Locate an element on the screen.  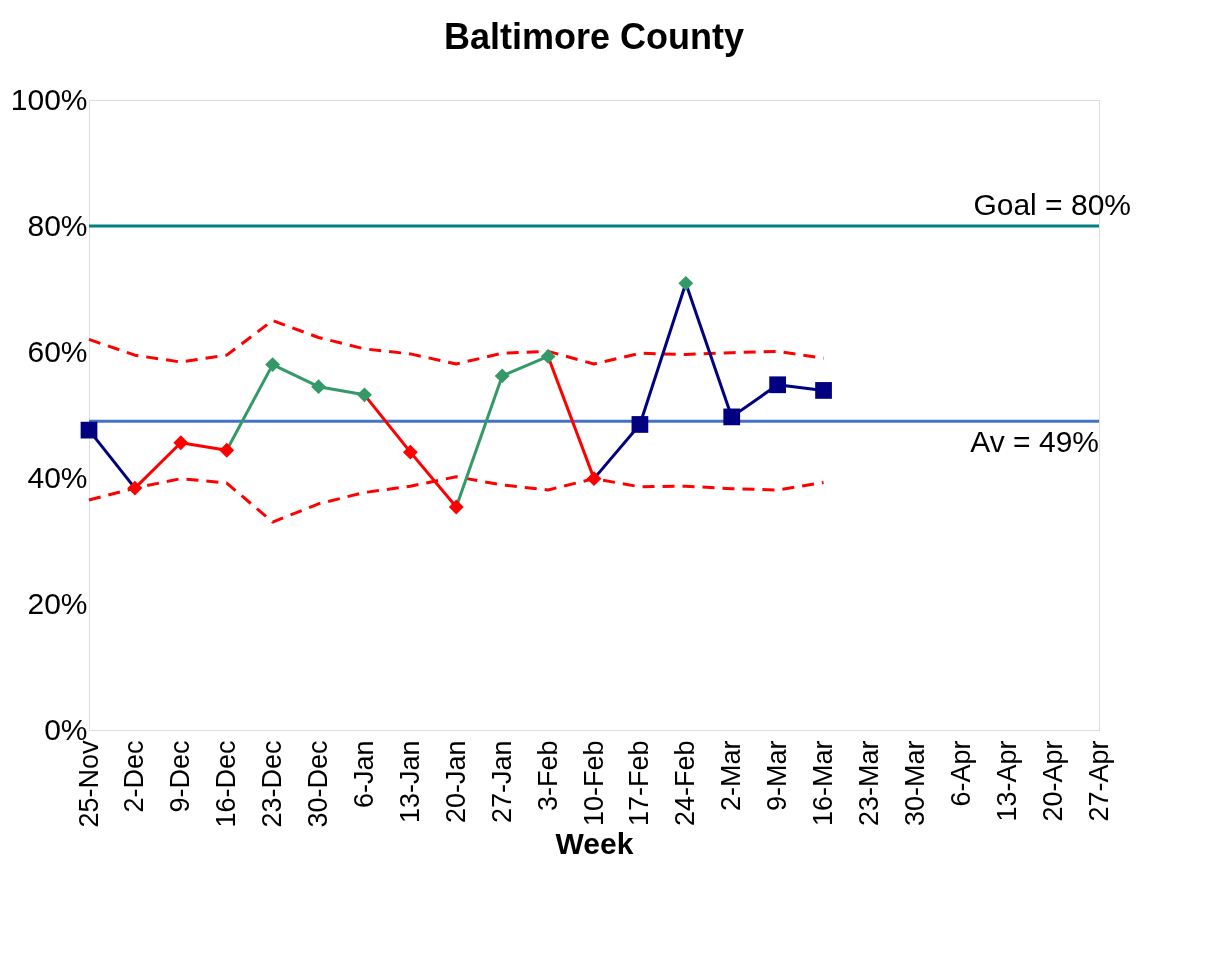
x-tick-label: 9-Mar is located at coordinates (777, 776).